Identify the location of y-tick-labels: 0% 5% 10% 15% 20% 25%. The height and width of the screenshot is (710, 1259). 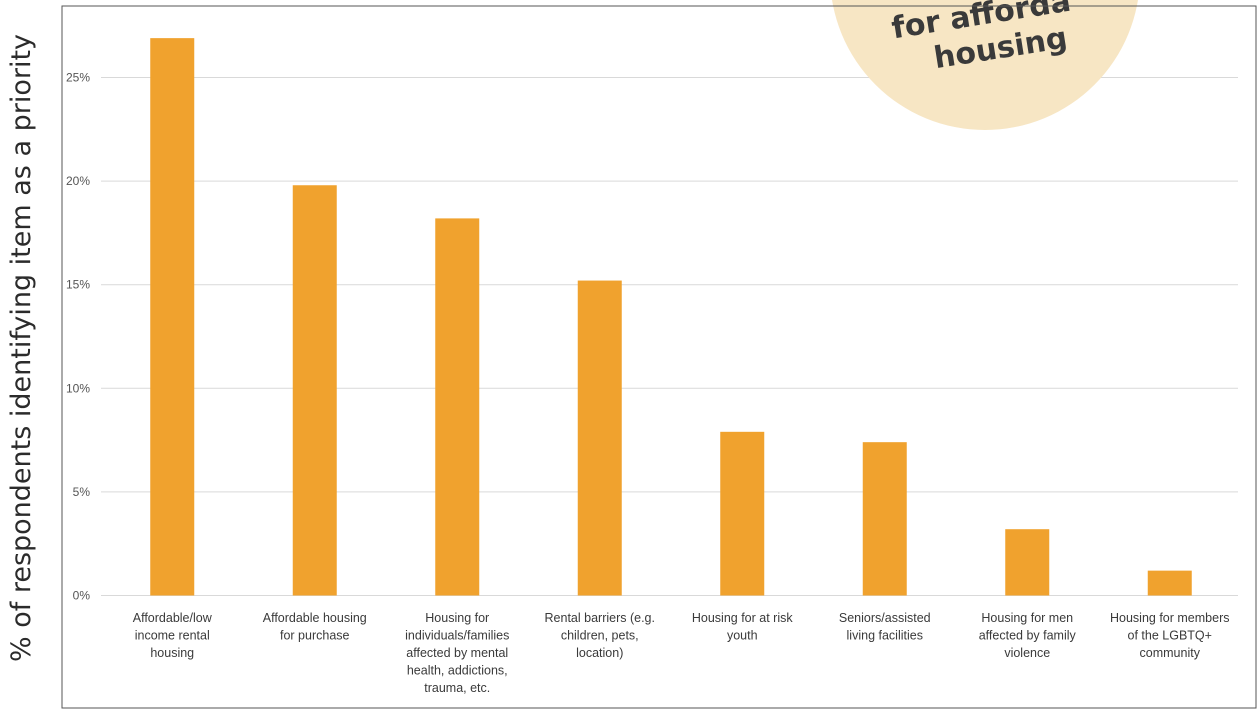
(78, 337).